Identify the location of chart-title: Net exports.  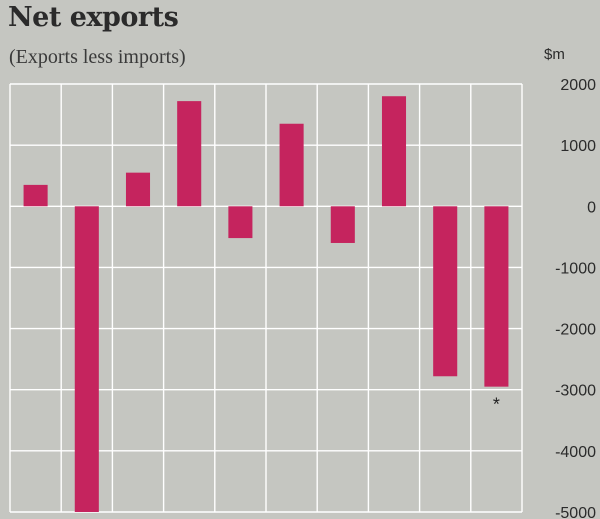
(93, 17).